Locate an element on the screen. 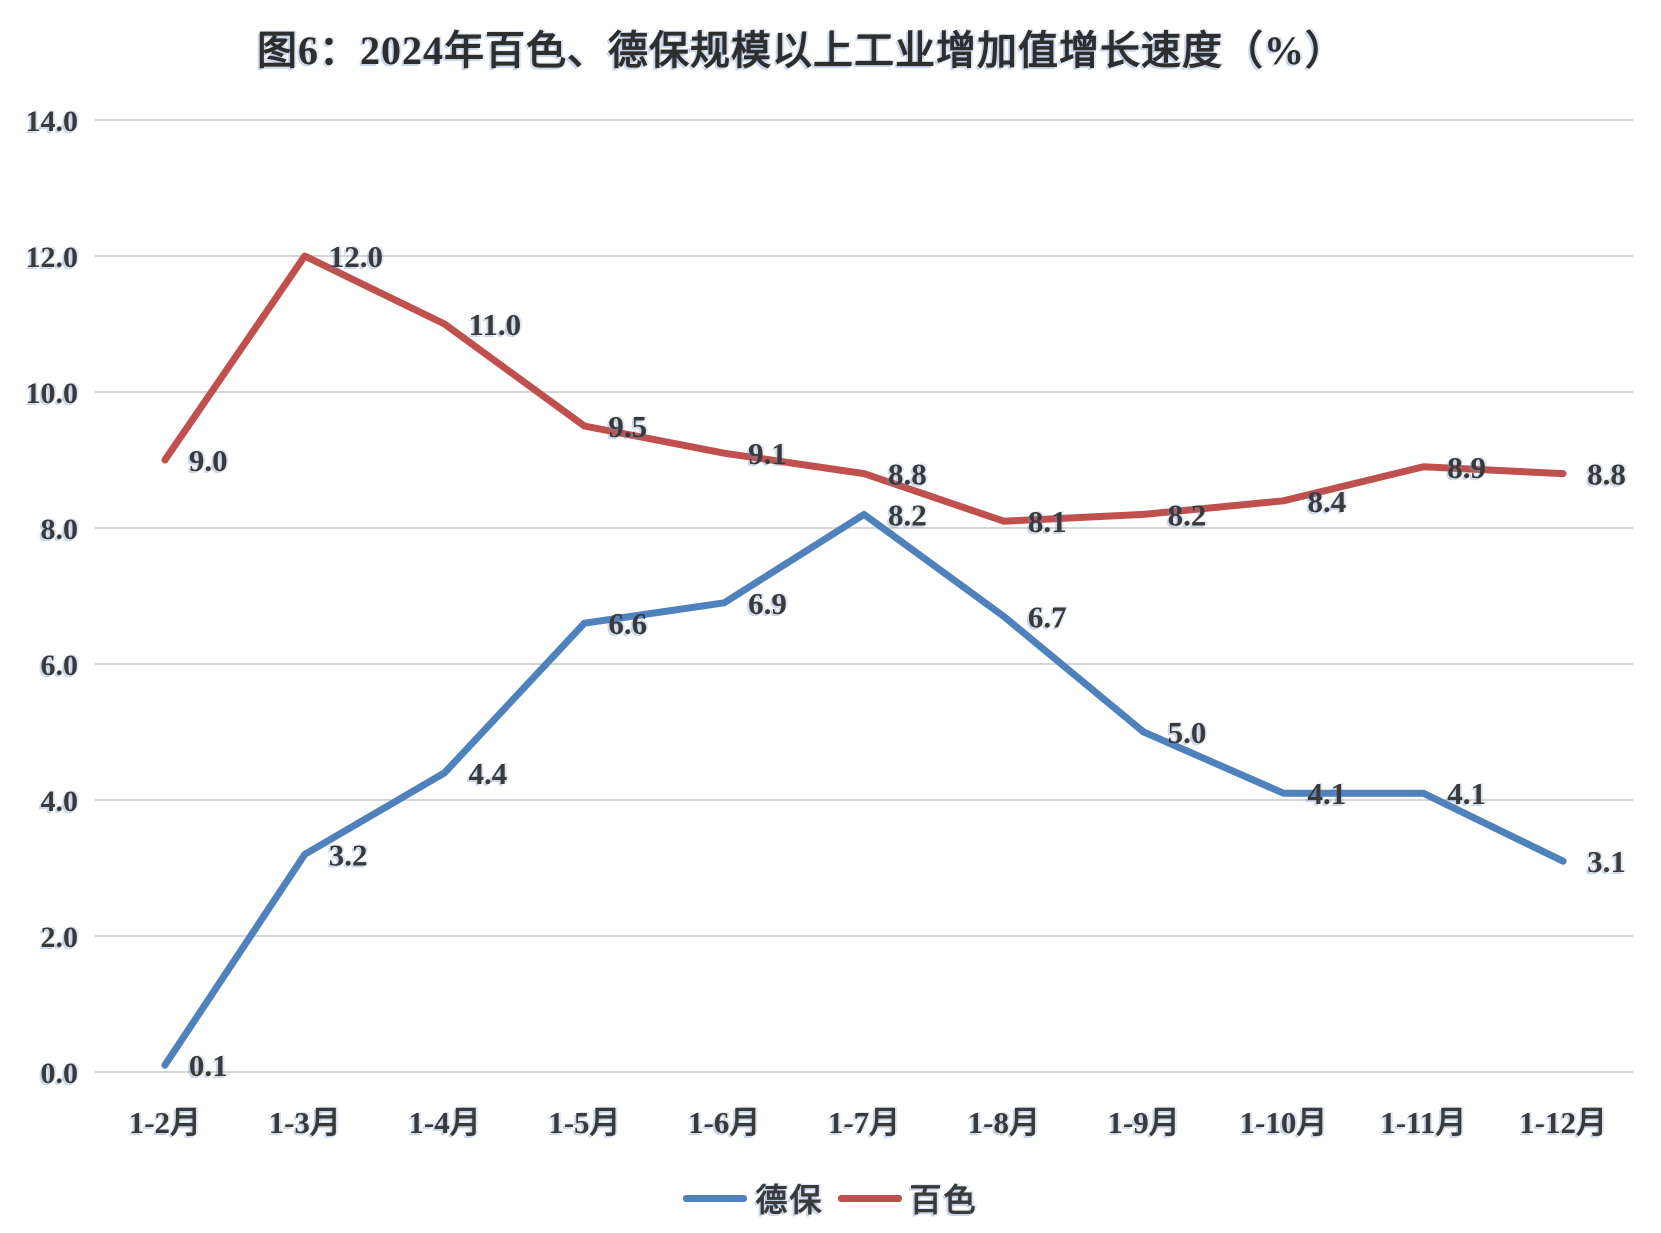  data-label-百色: 12.0 is located at coordinates (356, 256).